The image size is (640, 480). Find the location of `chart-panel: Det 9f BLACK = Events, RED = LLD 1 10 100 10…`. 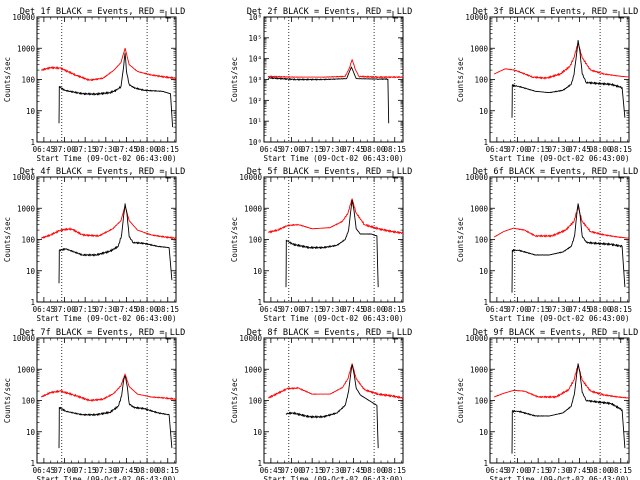

chart-panel: Det 9f BLACK = Events, RED = LLD 1 10 100 10… is located at coordinates (547, 404).